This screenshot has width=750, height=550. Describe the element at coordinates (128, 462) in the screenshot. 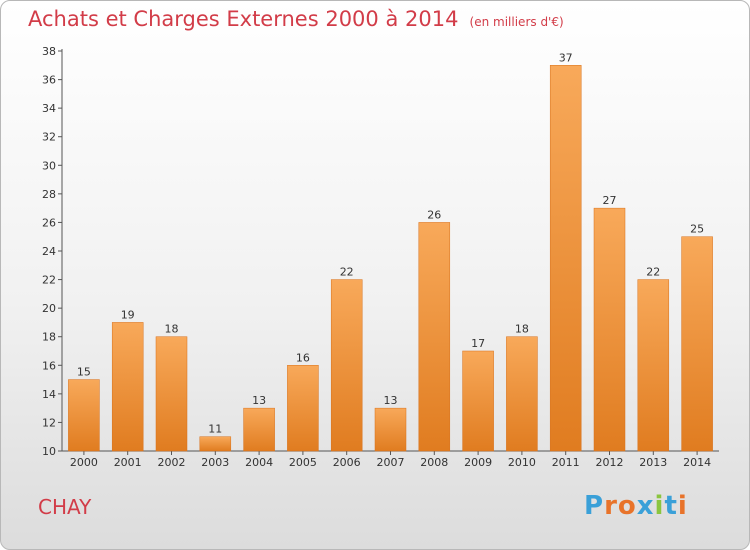

I see `x-tick-label: 2001` at that location.